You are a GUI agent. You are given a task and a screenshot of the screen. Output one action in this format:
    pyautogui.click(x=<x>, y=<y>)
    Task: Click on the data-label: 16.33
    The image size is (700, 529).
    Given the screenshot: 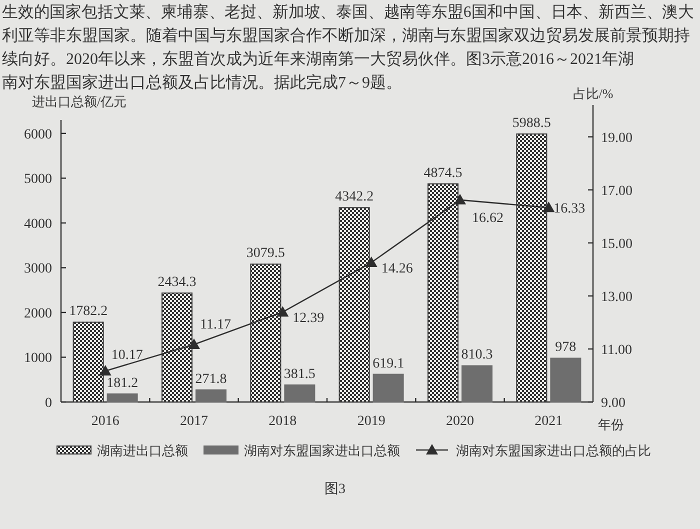 What is the action you would take?
    pyautogui.click(x=570, y=209)
    